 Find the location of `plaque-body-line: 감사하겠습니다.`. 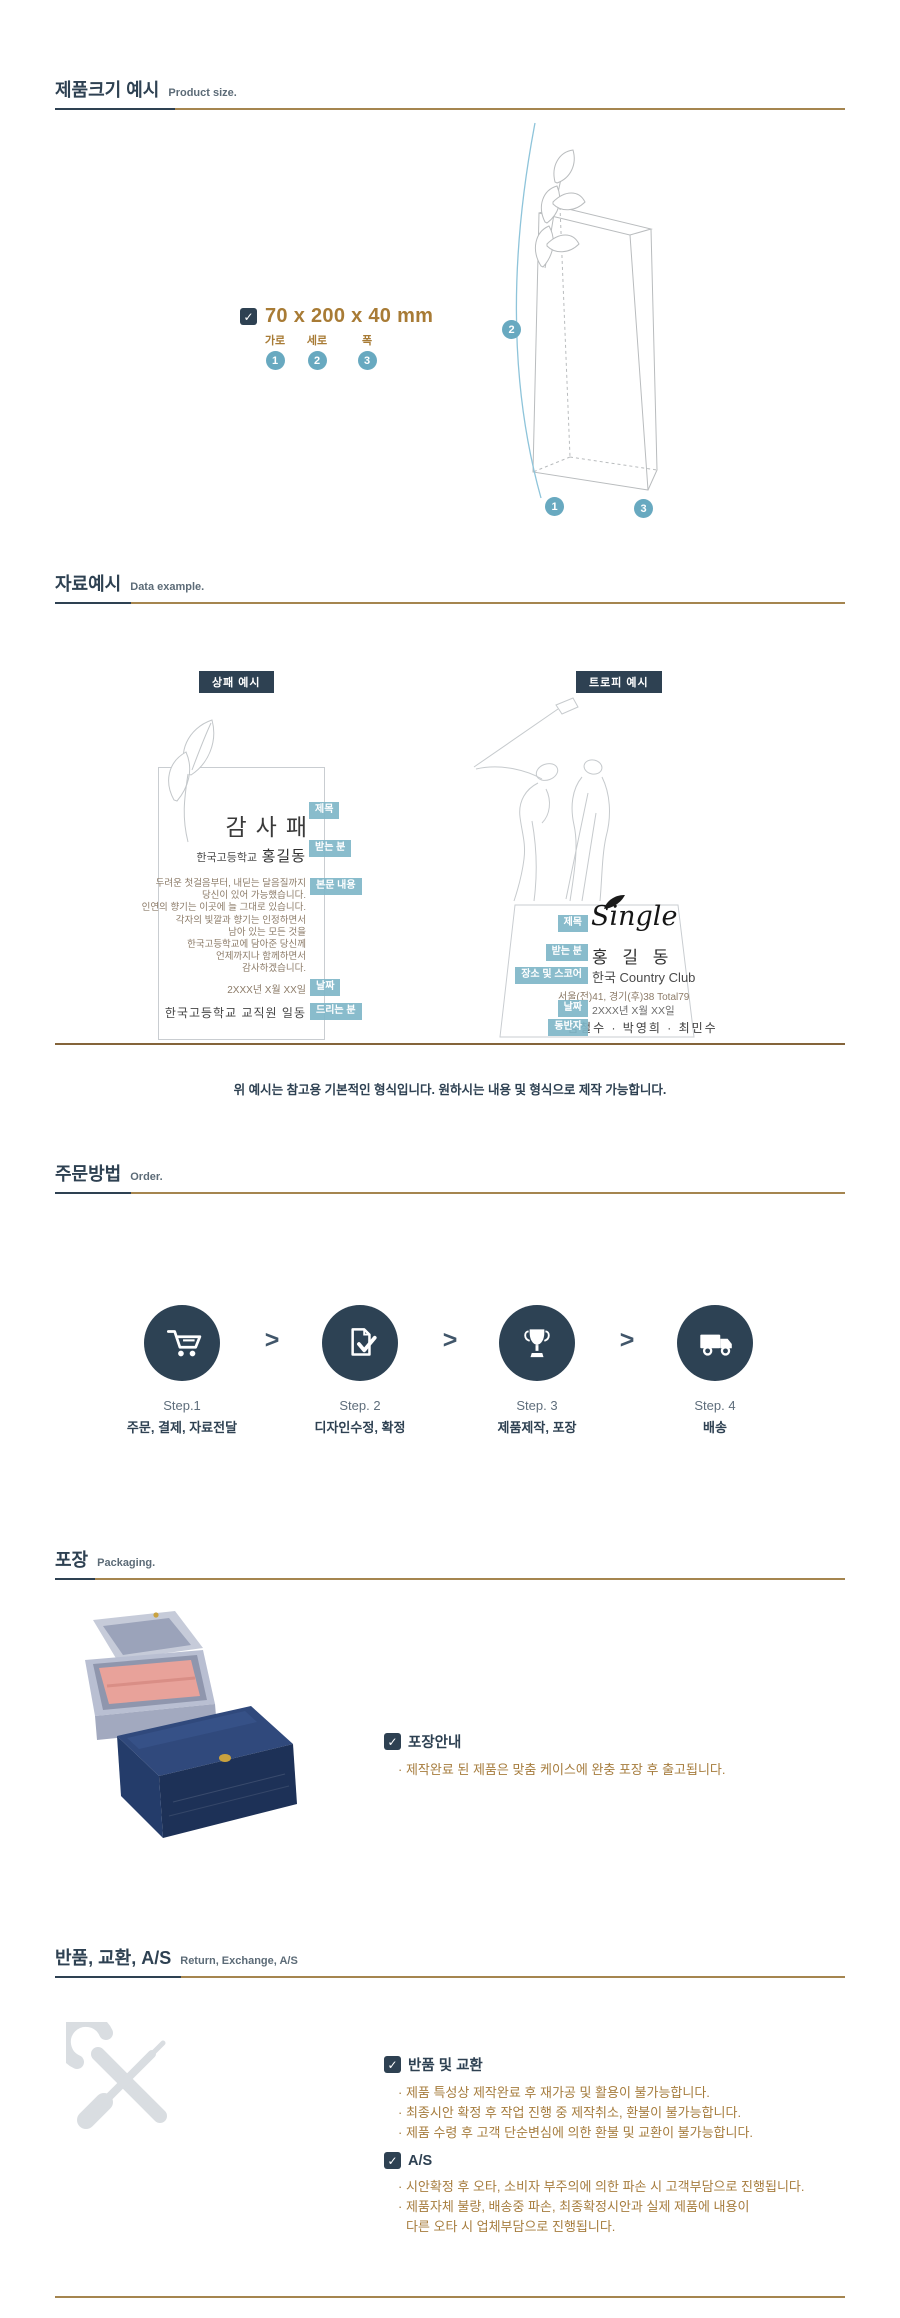

plaque-body-line: 감사하겠습니다. is located at coordinates (274, 969).